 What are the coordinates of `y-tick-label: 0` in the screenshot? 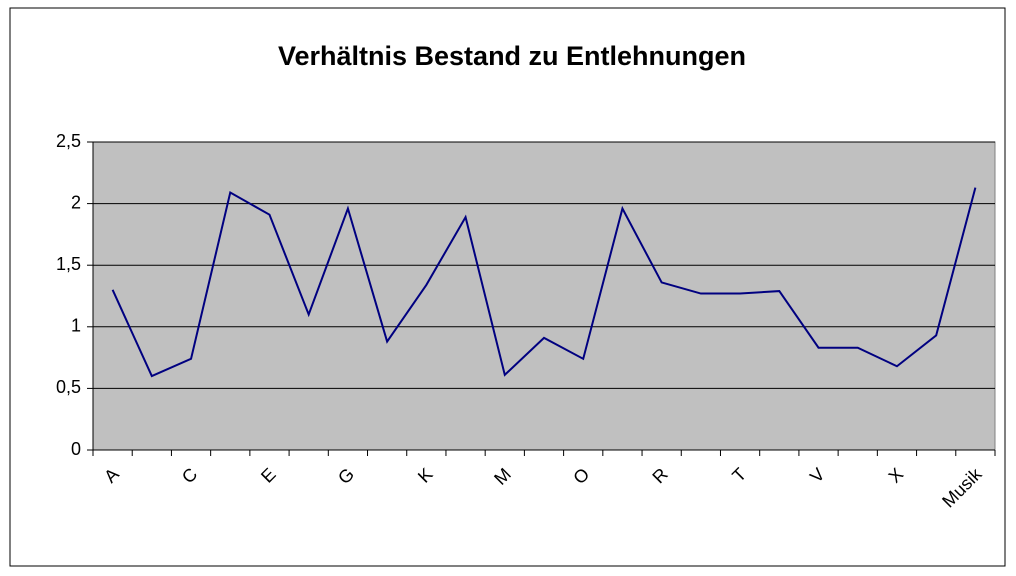 It's located at (76, 449).